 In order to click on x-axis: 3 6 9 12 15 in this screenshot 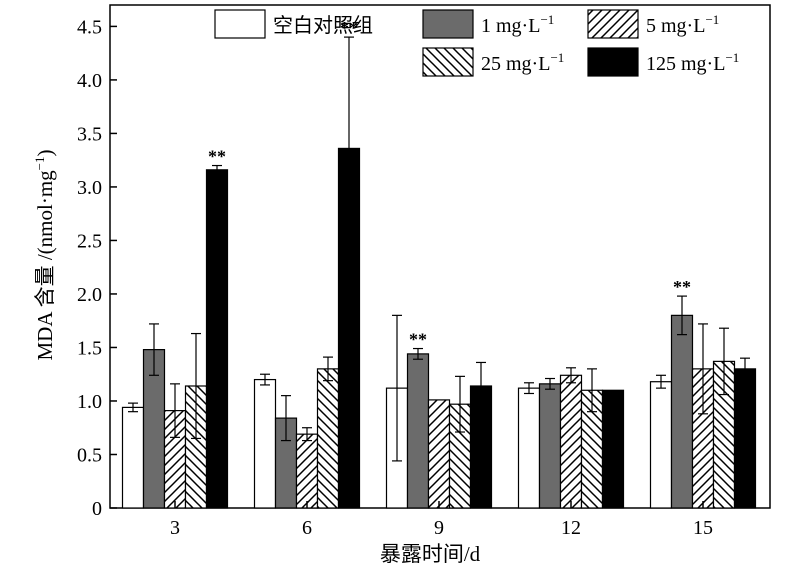, I will do `click(441, 520)`.